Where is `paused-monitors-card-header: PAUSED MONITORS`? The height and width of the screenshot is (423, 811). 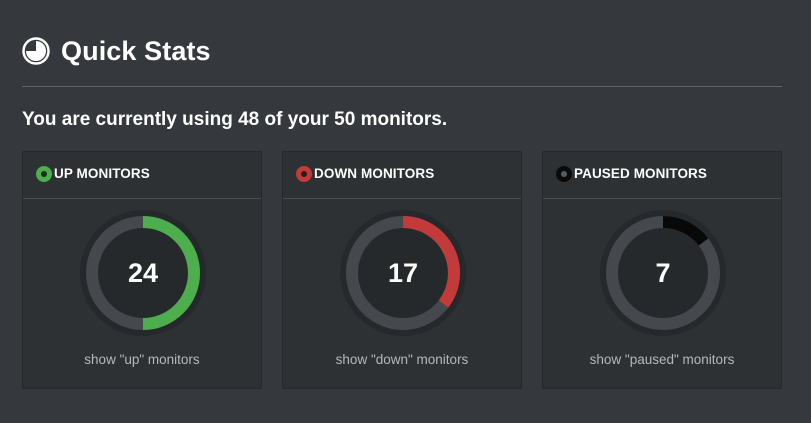
paused-monitors-card-header: PAUSED MONITORS is located at coordinates (662, 175).